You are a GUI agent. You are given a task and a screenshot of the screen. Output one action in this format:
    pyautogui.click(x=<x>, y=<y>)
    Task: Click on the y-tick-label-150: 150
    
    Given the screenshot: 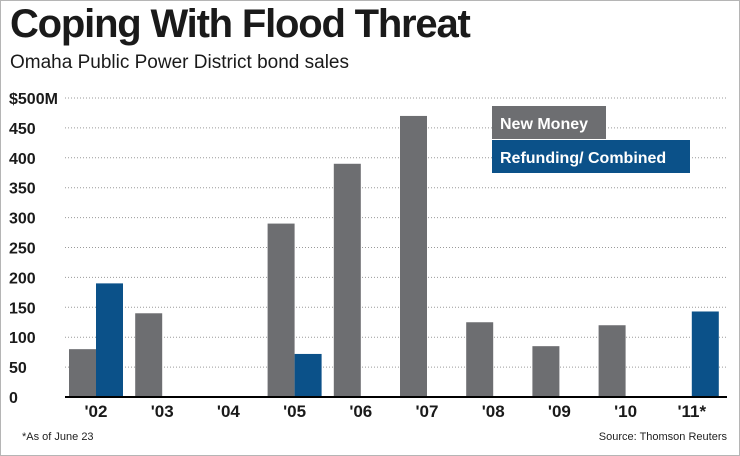 What is the action you would take?
    pyautogui.click(x=22, y=308)
    